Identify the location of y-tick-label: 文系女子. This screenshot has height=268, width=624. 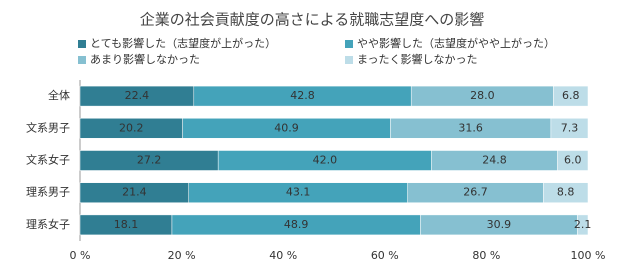
(48, 160).